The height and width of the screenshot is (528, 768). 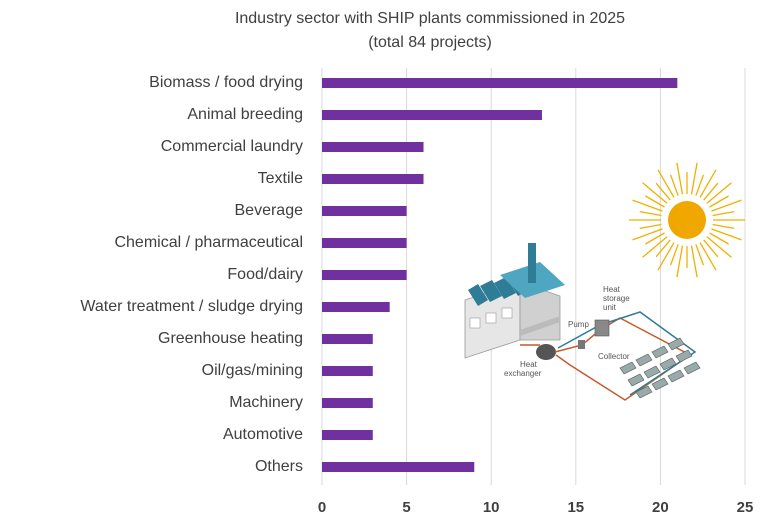 What do you see at coordinates (252, 370) in the screenshot?
I see `y-tick-label: Oil/gas/mining` at bounding box center [252, 370].